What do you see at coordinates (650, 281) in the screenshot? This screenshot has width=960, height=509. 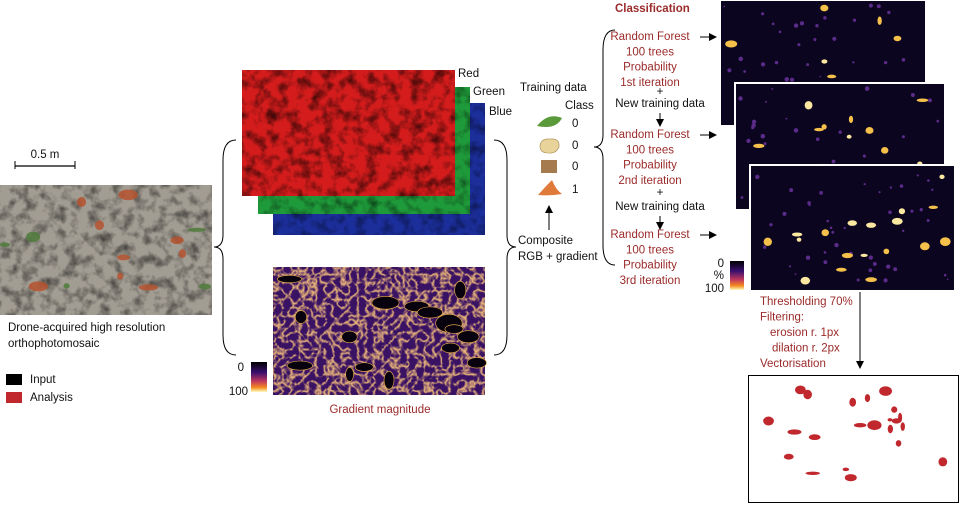 I see `iteration-text: 3rd iteration` at bounding box center [650, 281].